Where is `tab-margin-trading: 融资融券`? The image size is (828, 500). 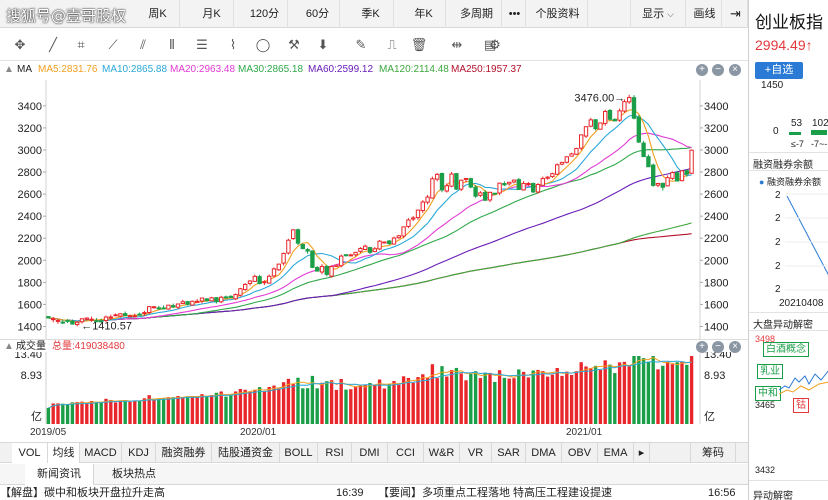 tab-margin-trading: 融资融券 is located at coordinates (184, 453).